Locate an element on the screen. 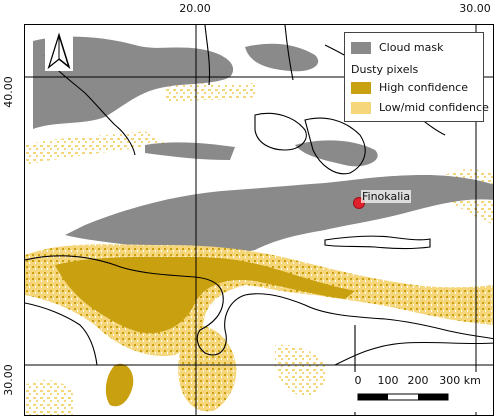 Image resolution: width=500 pixels, height=419 pixels. legend-cloud-label: Cloud mask is located at coordinates (411, 47).